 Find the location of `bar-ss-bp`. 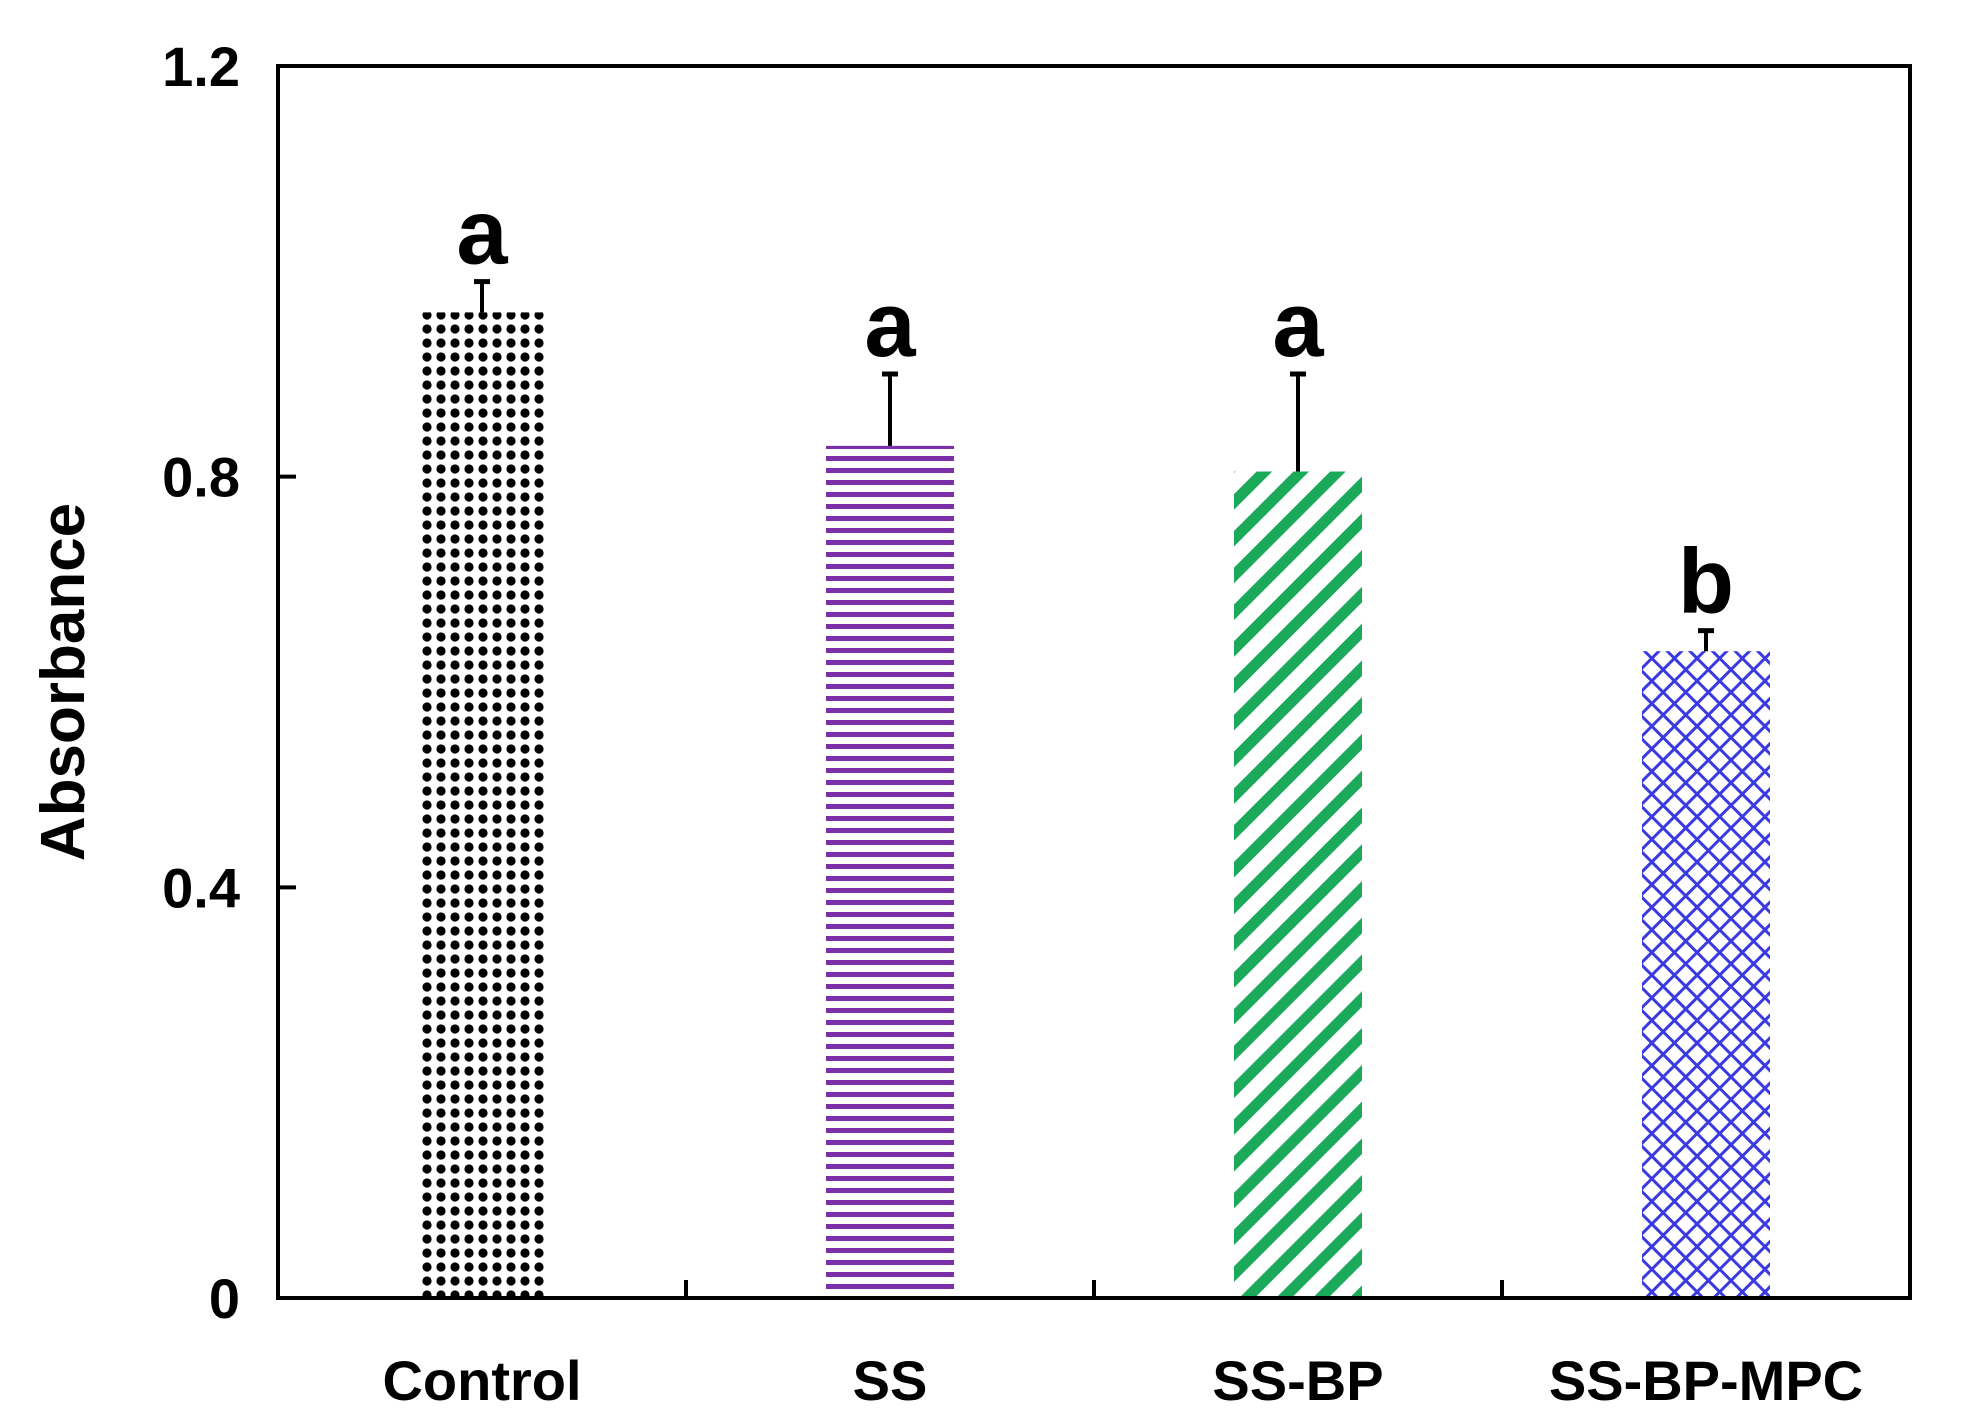

bar-ss-bp is located at coordinates (1298, 884).